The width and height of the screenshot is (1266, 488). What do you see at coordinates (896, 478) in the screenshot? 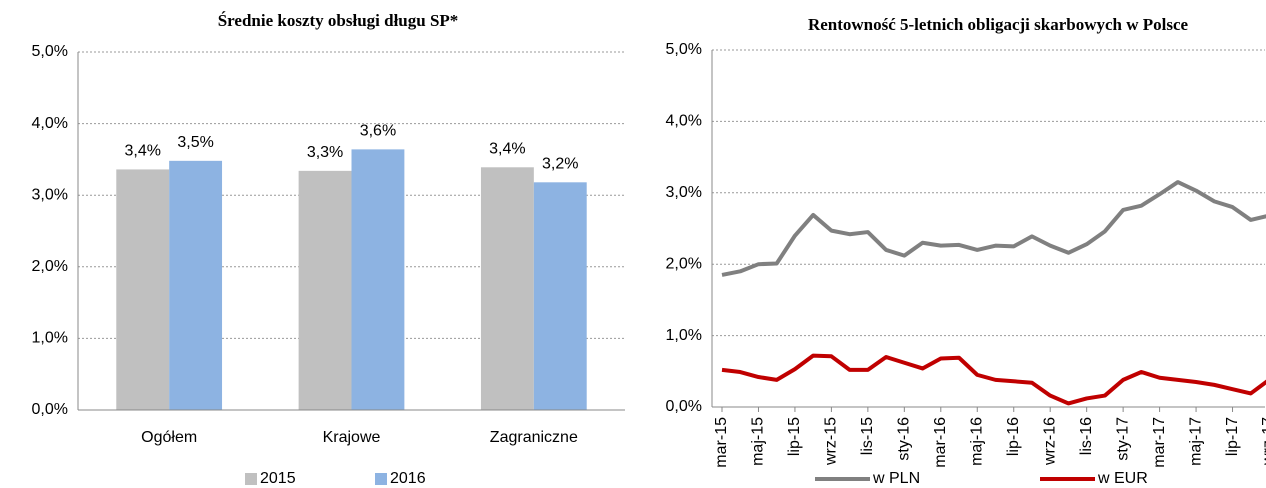
I see `legend-label: w PLN` at bounding box center [896, 478].